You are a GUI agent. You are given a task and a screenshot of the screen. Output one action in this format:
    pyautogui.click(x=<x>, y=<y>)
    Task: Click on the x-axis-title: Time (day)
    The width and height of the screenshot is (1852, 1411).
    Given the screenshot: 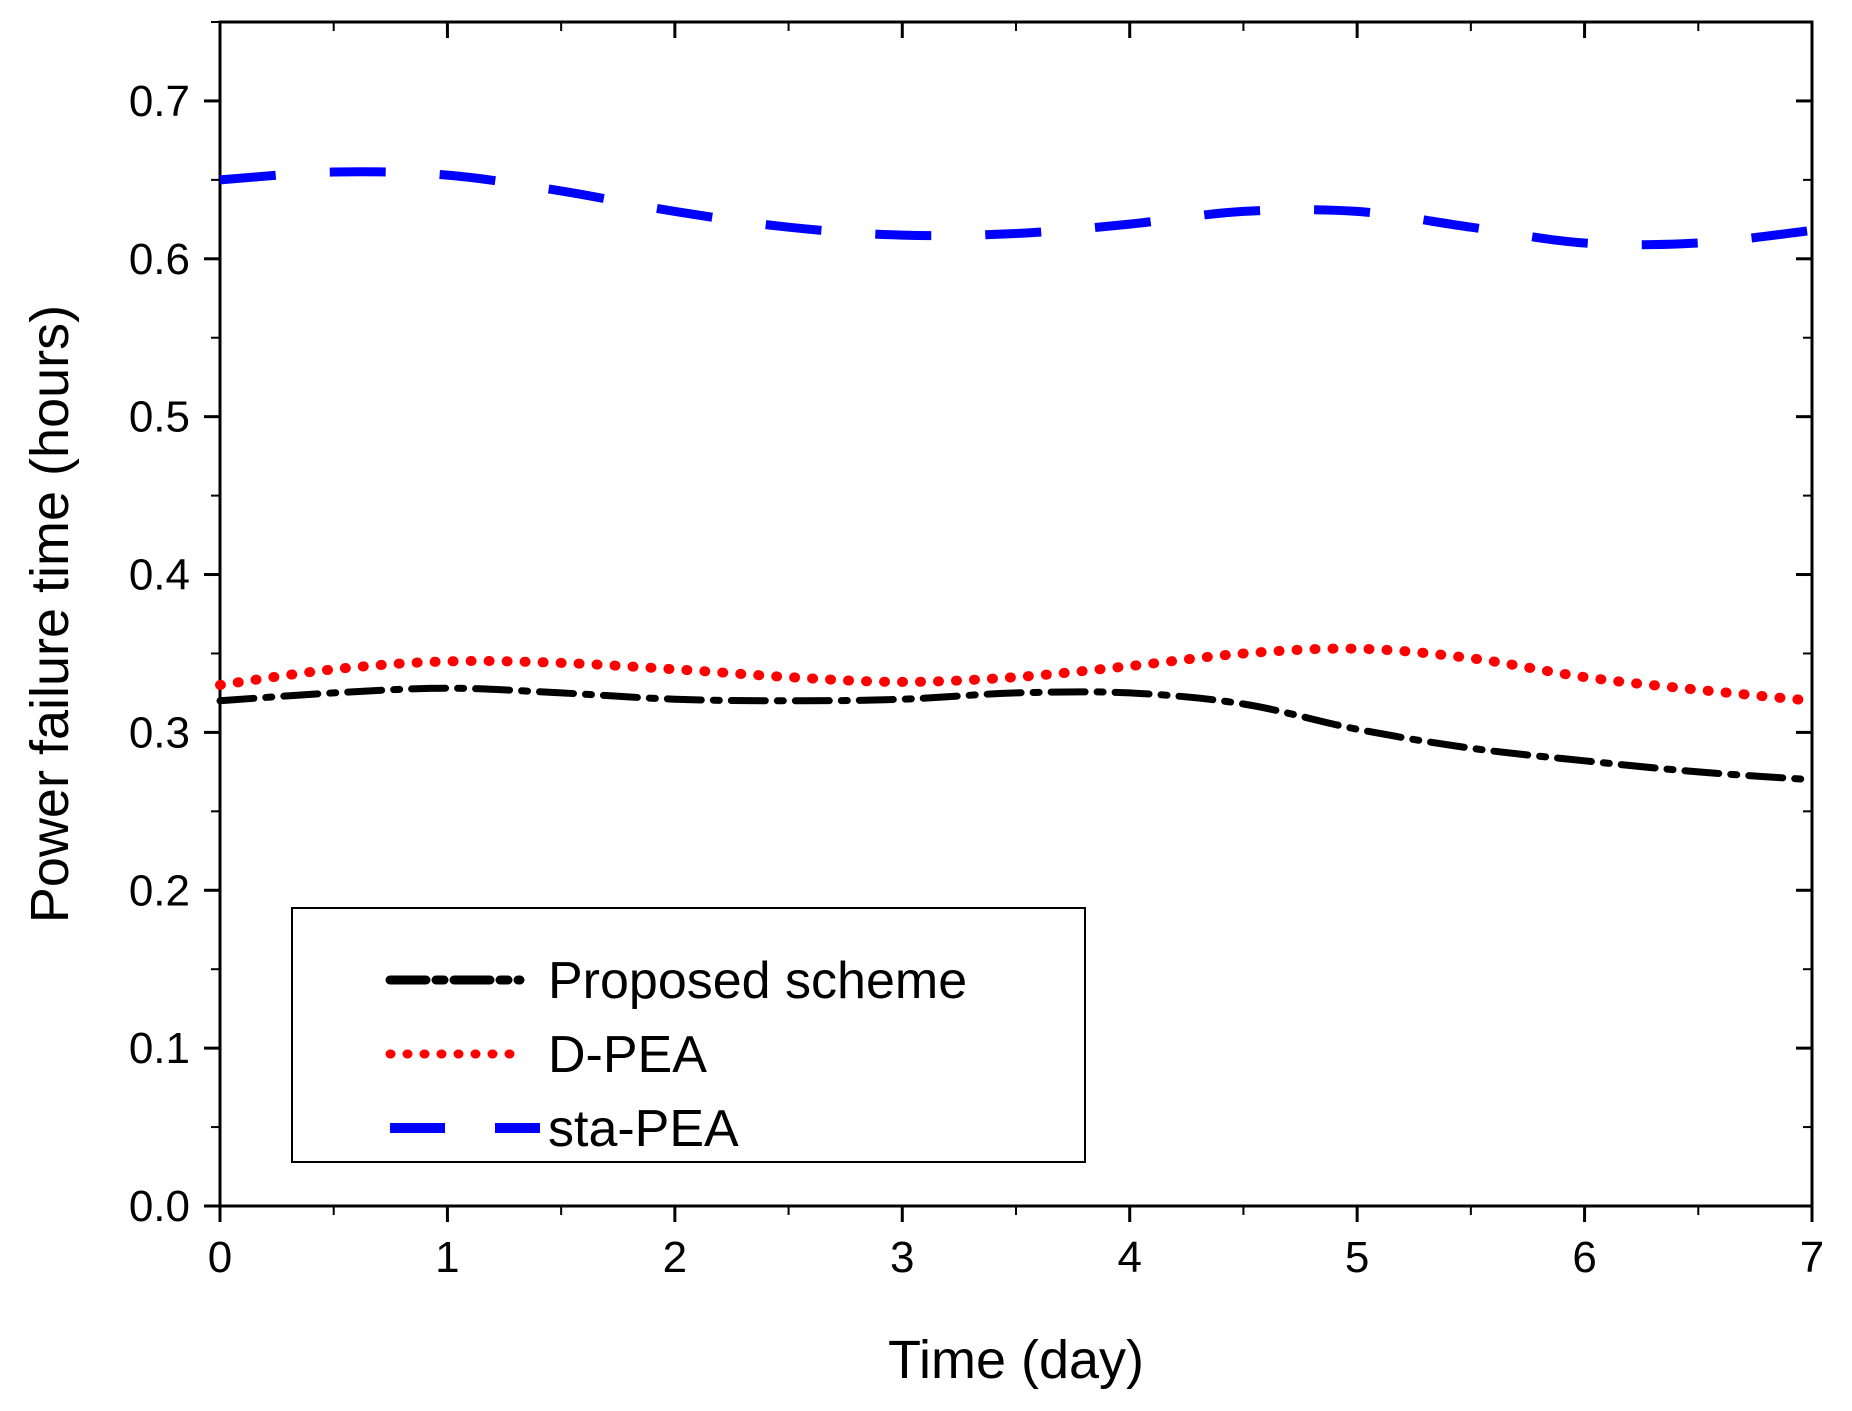 What is the action you would take?
    pyautogui.click(x=1016, y=1360)
    